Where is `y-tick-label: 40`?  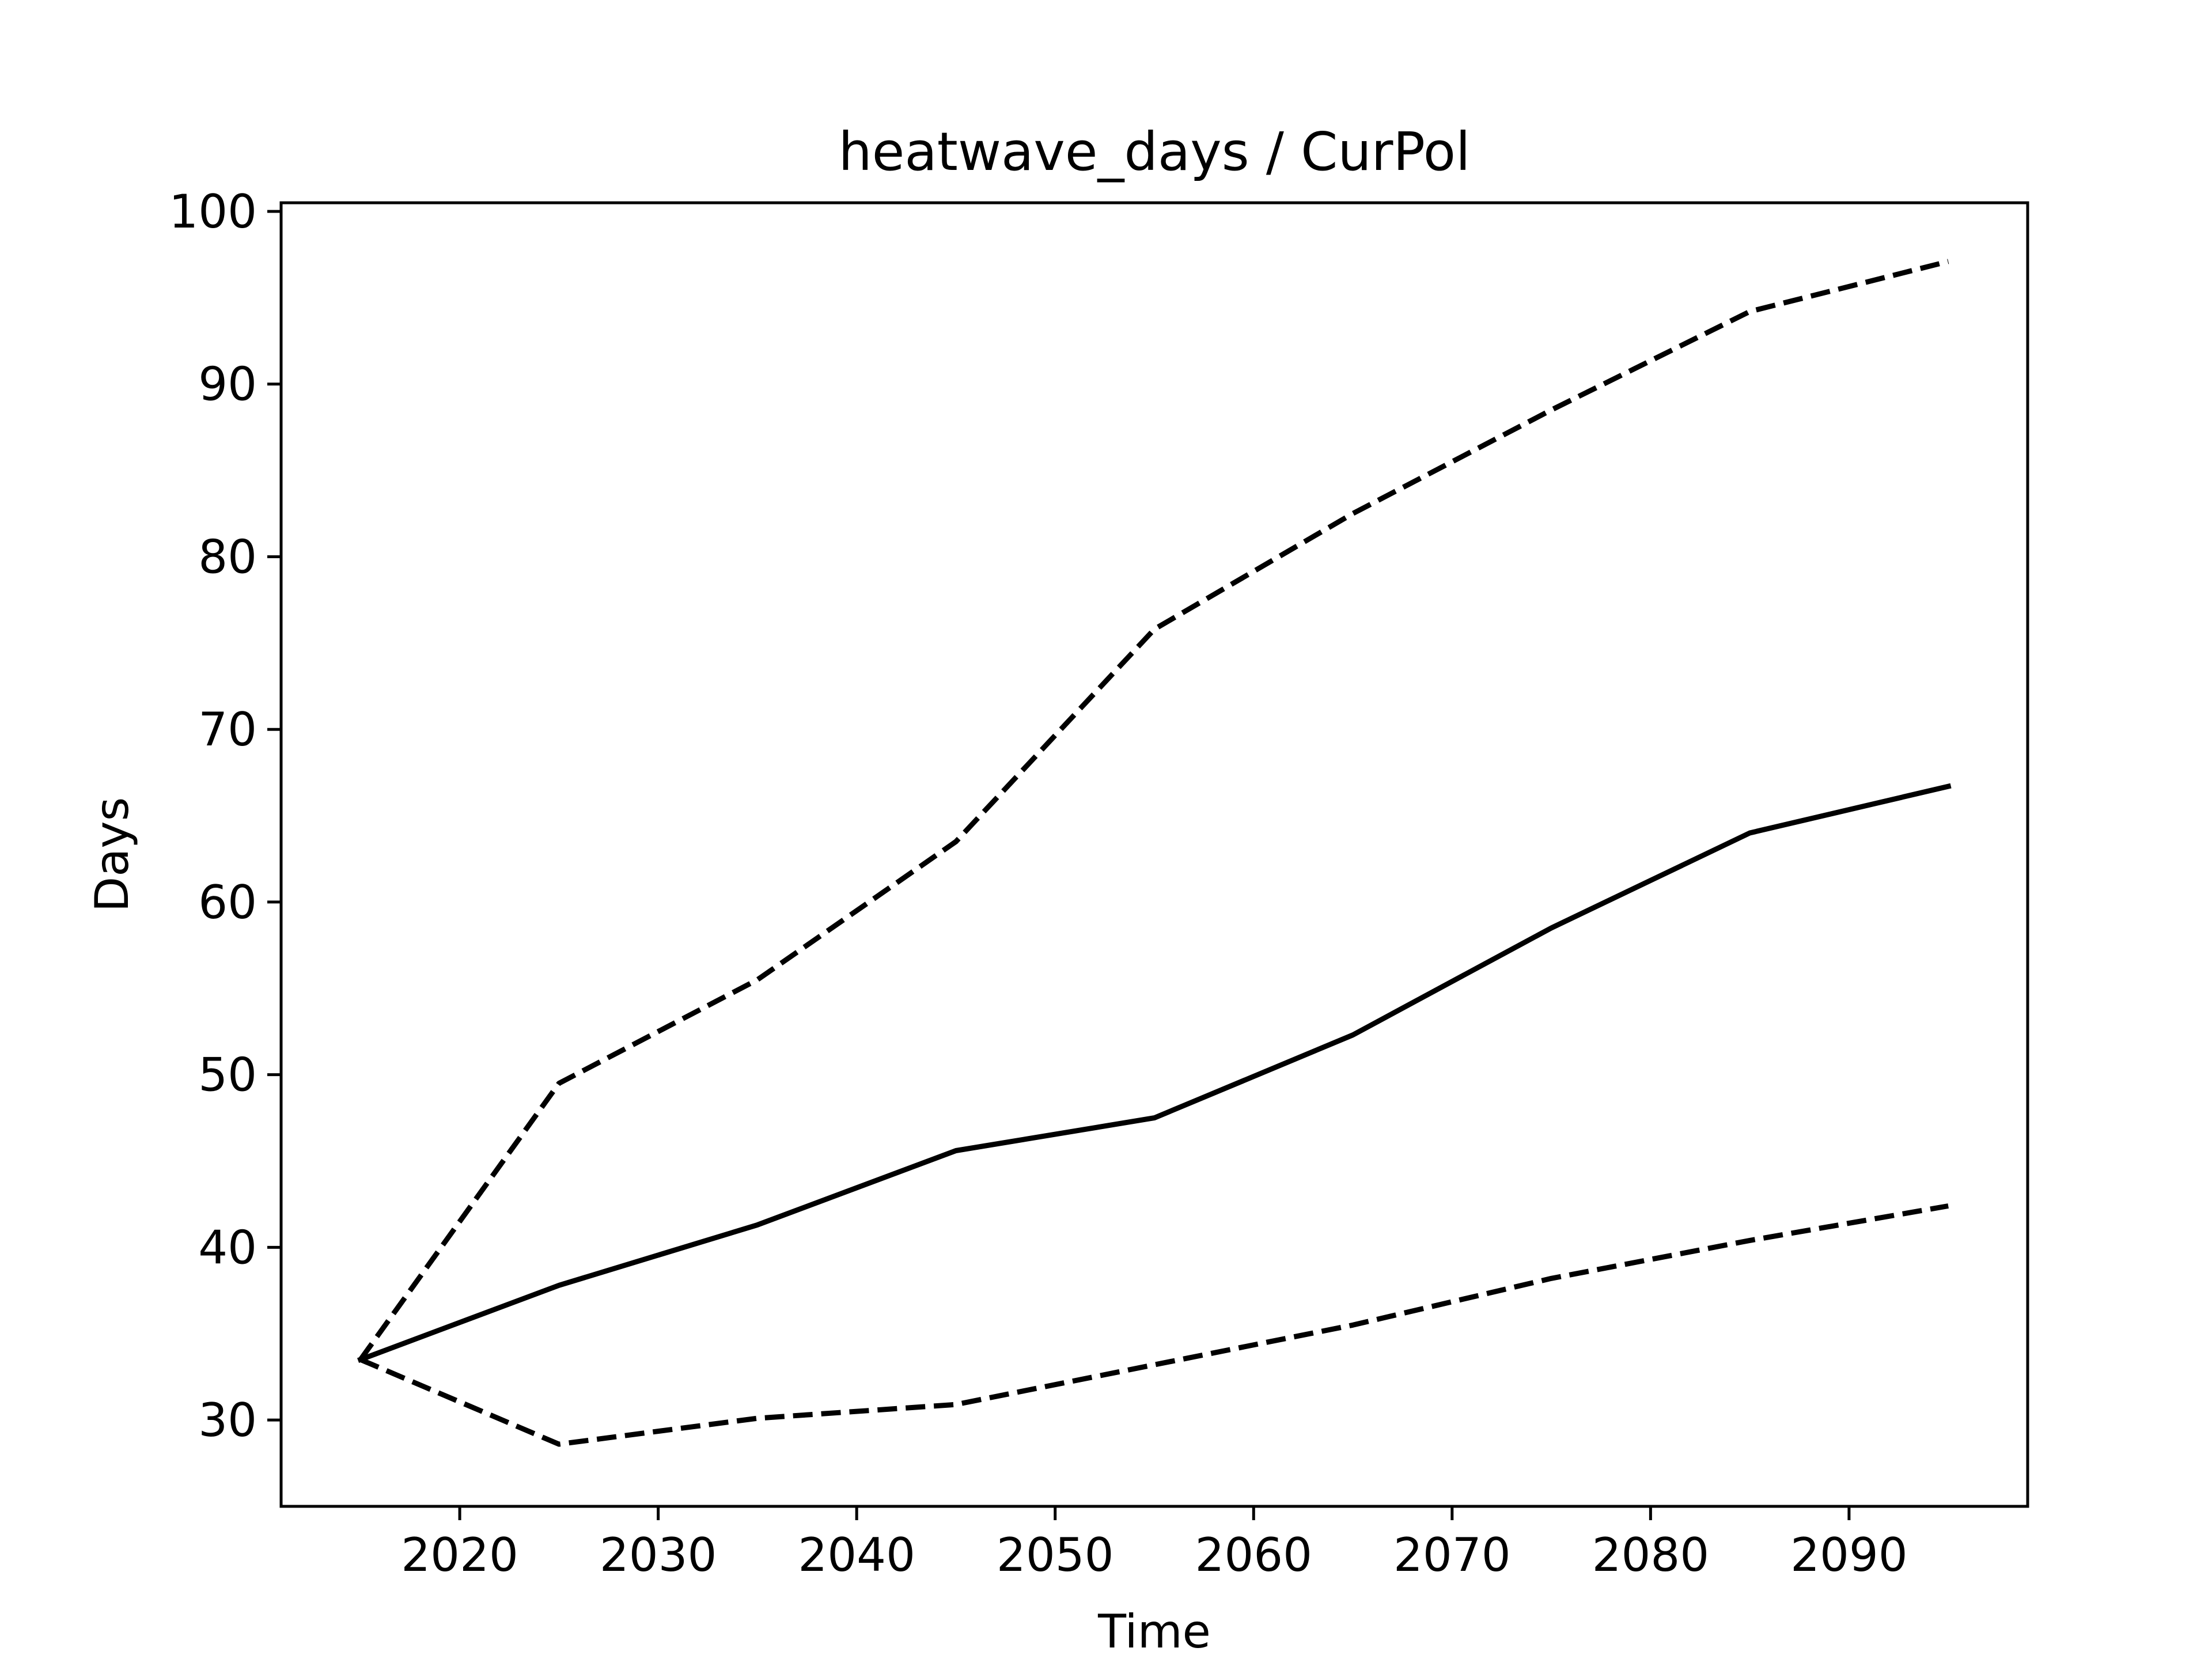 y-tick-label: 40 is located at coordinates (227, 1247).